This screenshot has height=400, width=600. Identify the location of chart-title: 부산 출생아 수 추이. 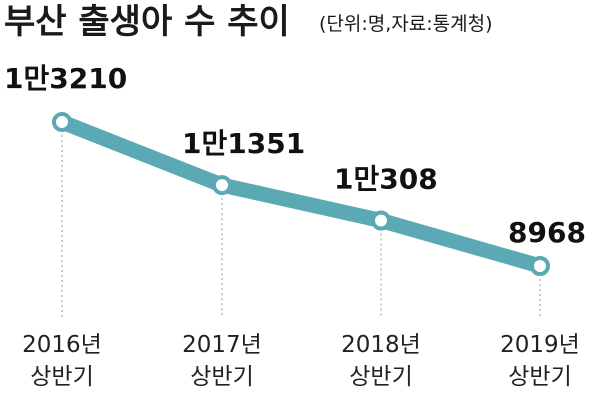
(147, 22).